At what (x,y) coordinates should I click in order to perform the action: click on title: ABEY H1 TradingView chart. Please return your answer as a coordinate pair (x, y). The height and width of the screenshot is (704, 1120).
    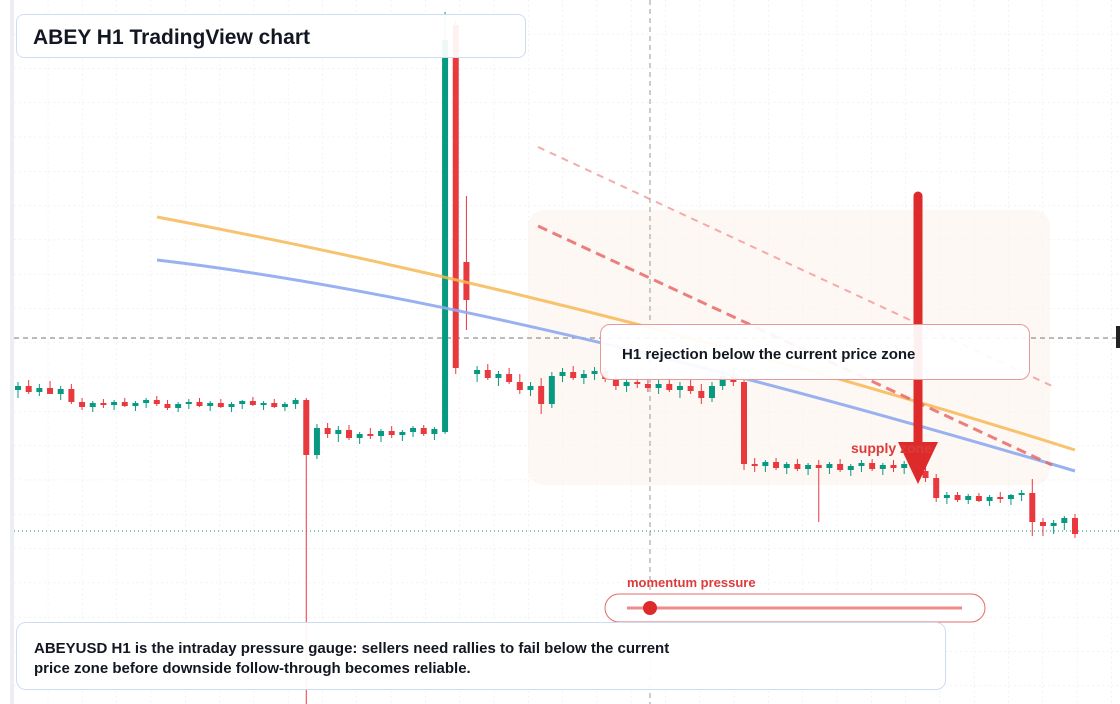
    Looking at the image, I should click on (171, 37).